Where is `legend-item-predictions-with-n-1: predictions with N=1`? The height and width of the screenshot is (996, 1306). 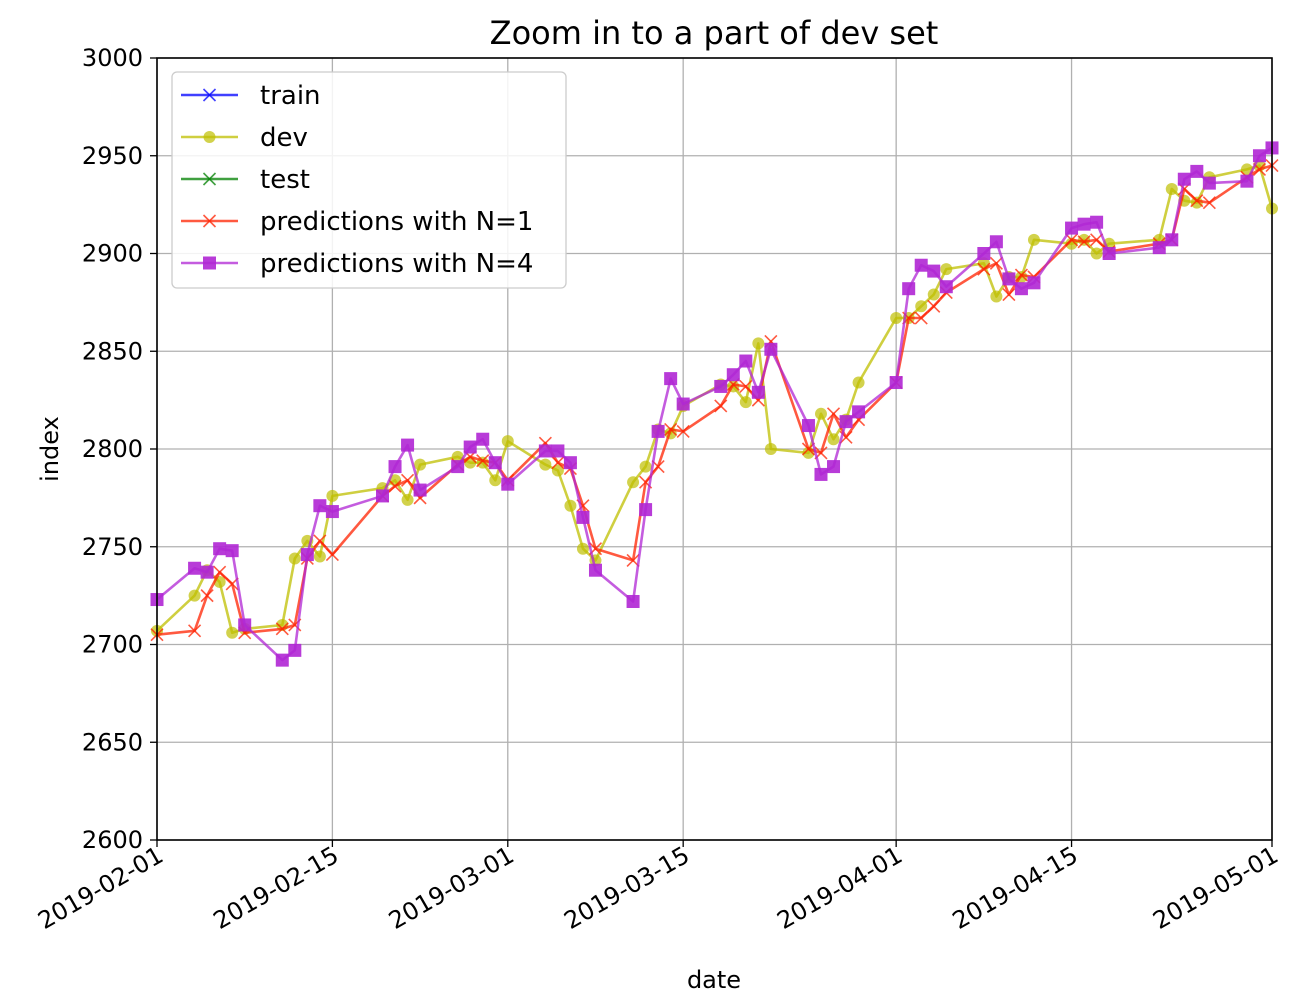 legend-item-predictions-with-n-1: predictions with N=1 is located at coordinates (357, 222).